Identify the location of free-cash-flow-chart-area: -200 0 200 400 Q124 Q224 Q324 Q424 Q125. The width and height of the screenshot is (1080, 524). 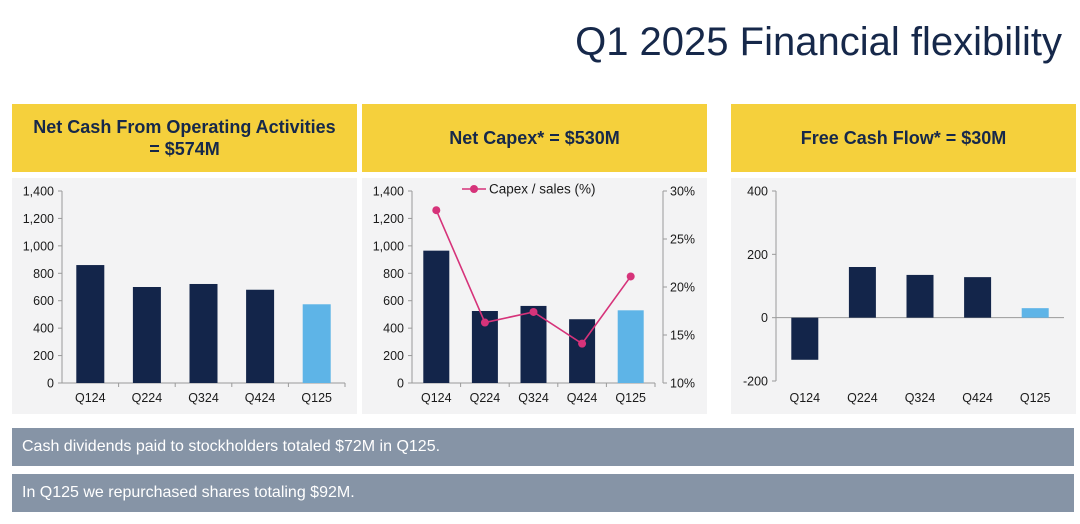
(903, 296).